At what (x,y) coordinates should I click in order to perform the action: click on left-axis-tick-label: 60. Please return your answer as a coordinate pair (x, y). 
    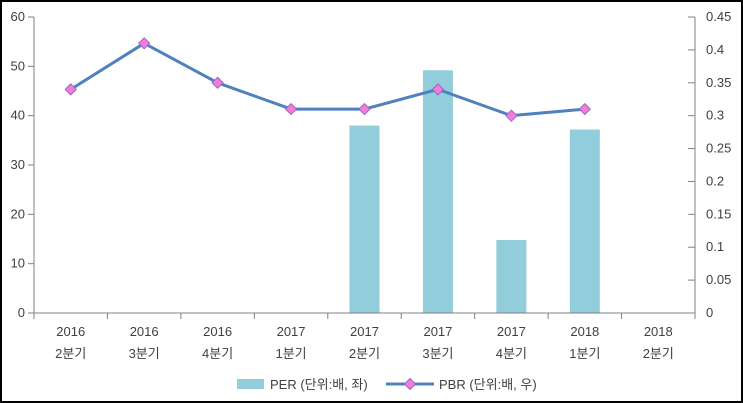
    Looking at the image, I should click on (18, 16).